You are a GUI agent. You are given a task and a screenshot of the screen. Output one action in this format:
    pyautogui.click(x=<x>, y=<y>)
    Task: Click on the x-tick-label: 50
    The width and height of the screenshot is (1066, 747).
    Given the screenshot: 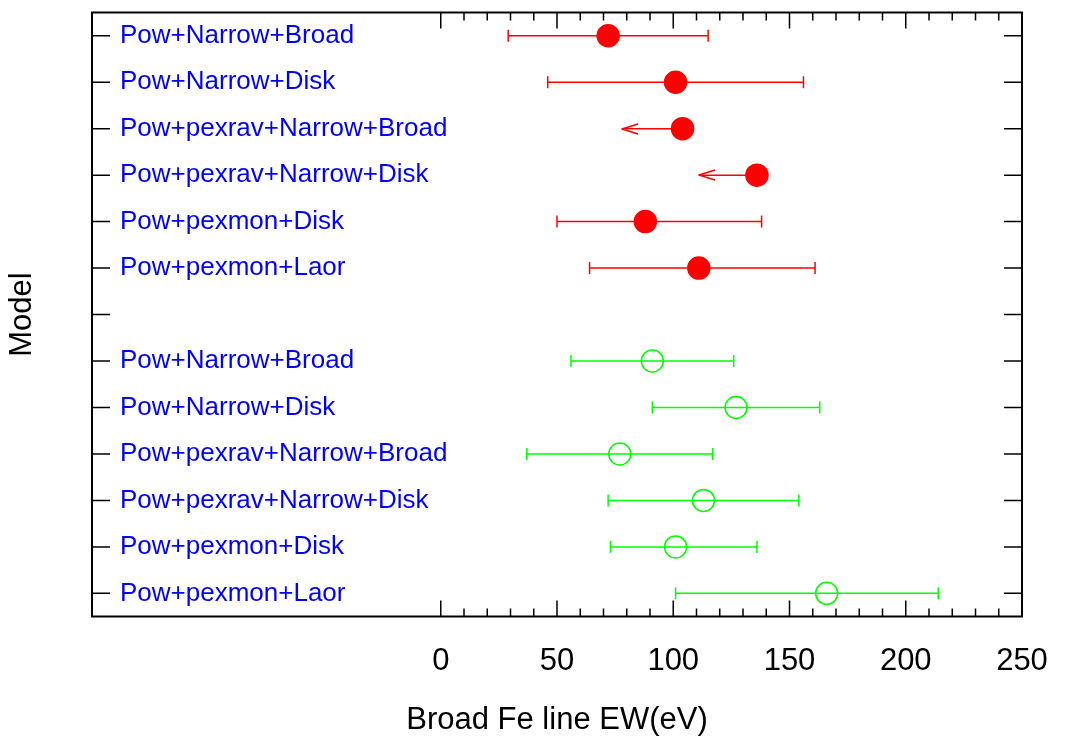 What is the action you would take?
    pyautogui.click(x=557, y=659)
    